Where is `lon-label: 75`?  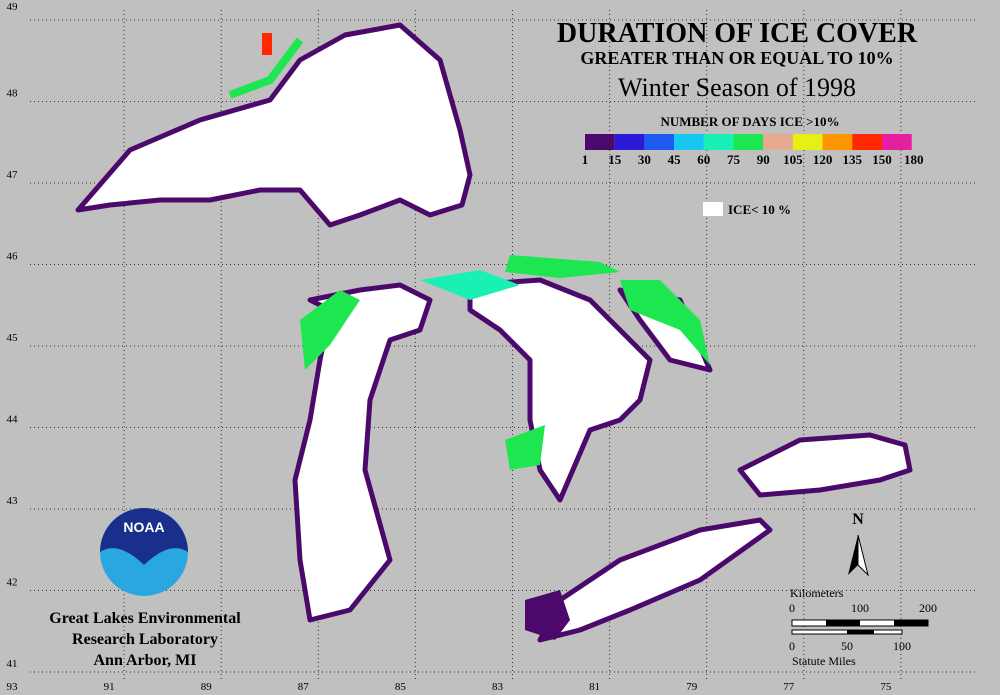
lon-label: 75 is located at coordinates (886, 687).